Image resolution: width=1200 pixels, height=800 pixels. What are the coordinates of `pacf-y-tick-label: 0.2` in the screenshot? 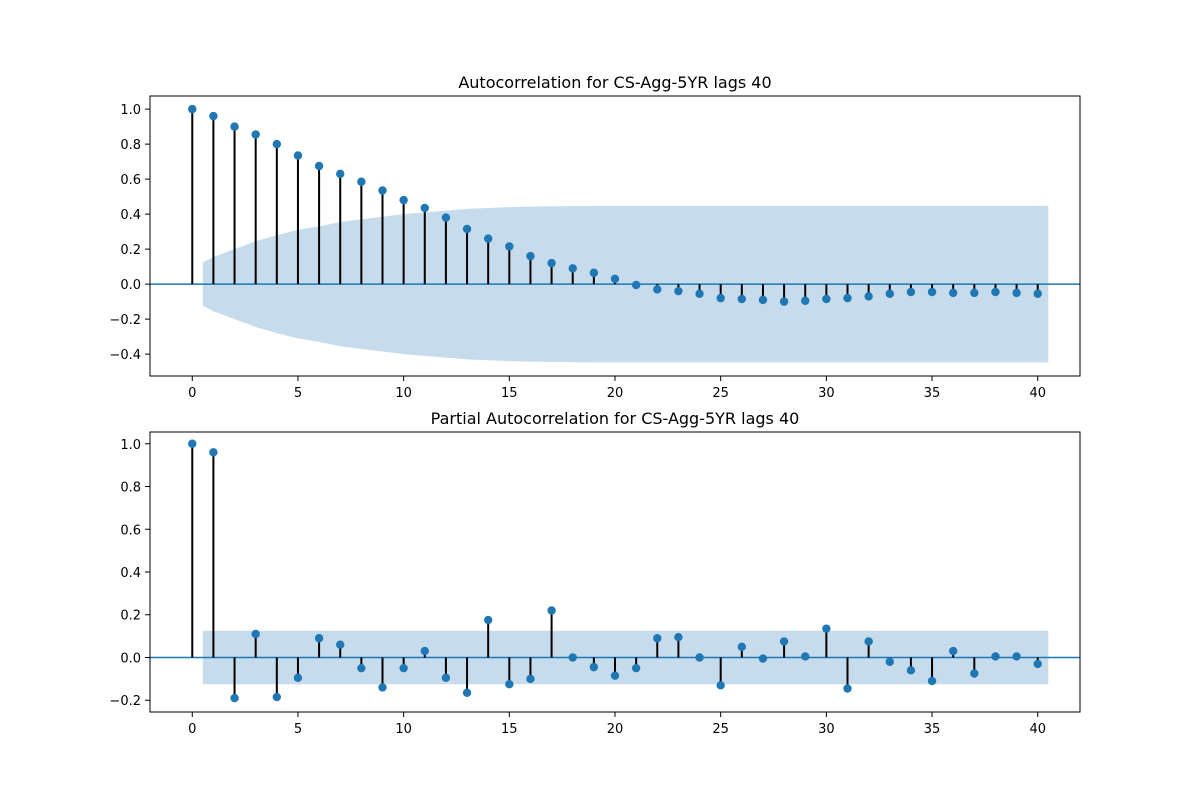 It's located at (130, 616).